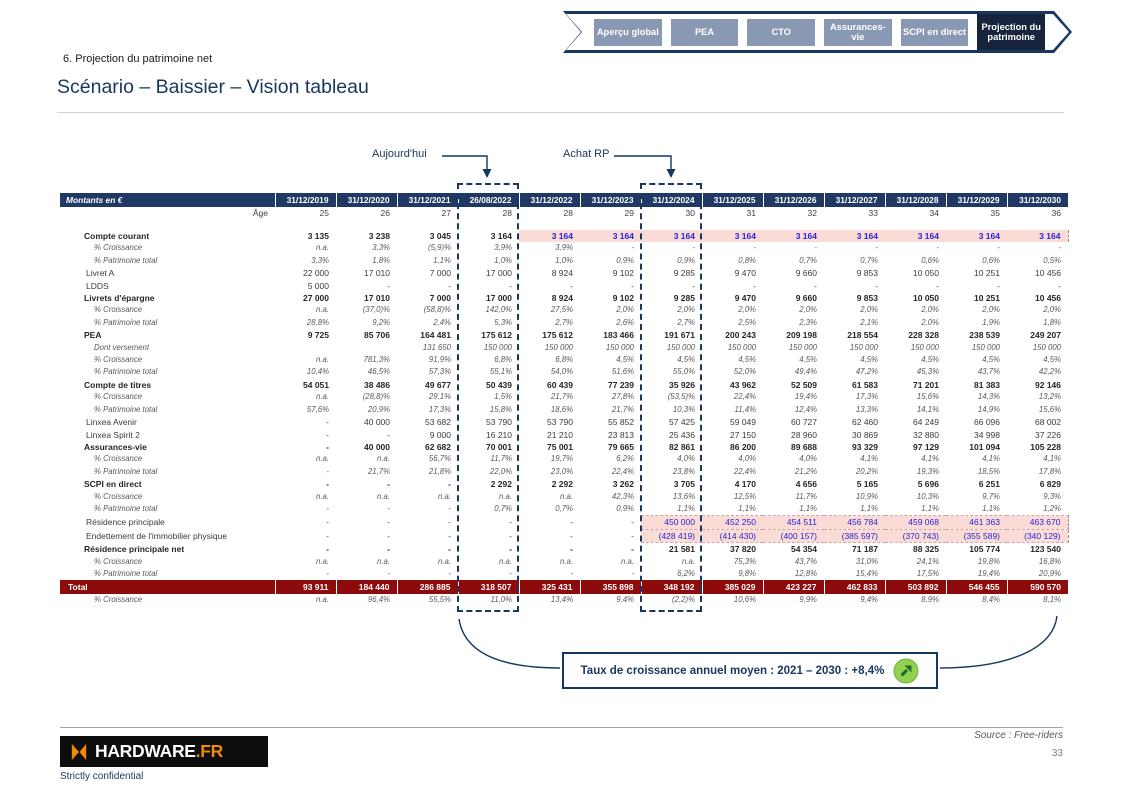 The image size is (1123, 794). Describe the element at coordinates (805, 471) in the screenshot. I see `cell: 21,2%` at that location.